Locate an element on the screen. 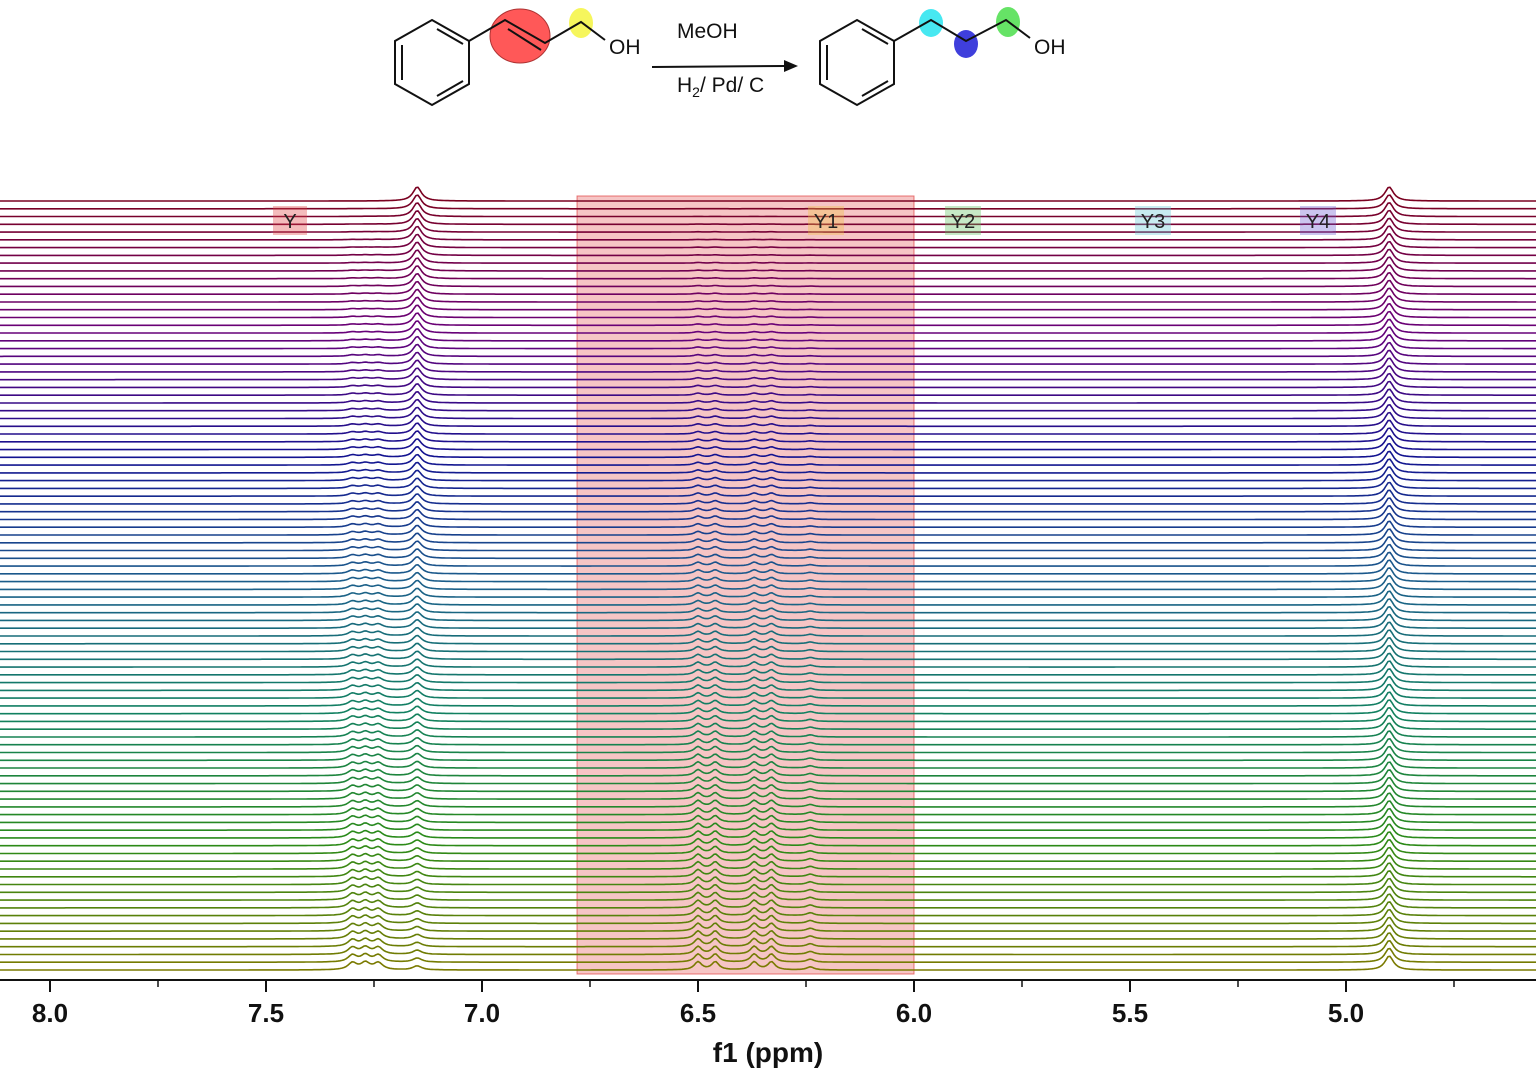 This screenshot has height=1072, width=1536. reactant-benzene-ring is located at coordinates (432, 62).